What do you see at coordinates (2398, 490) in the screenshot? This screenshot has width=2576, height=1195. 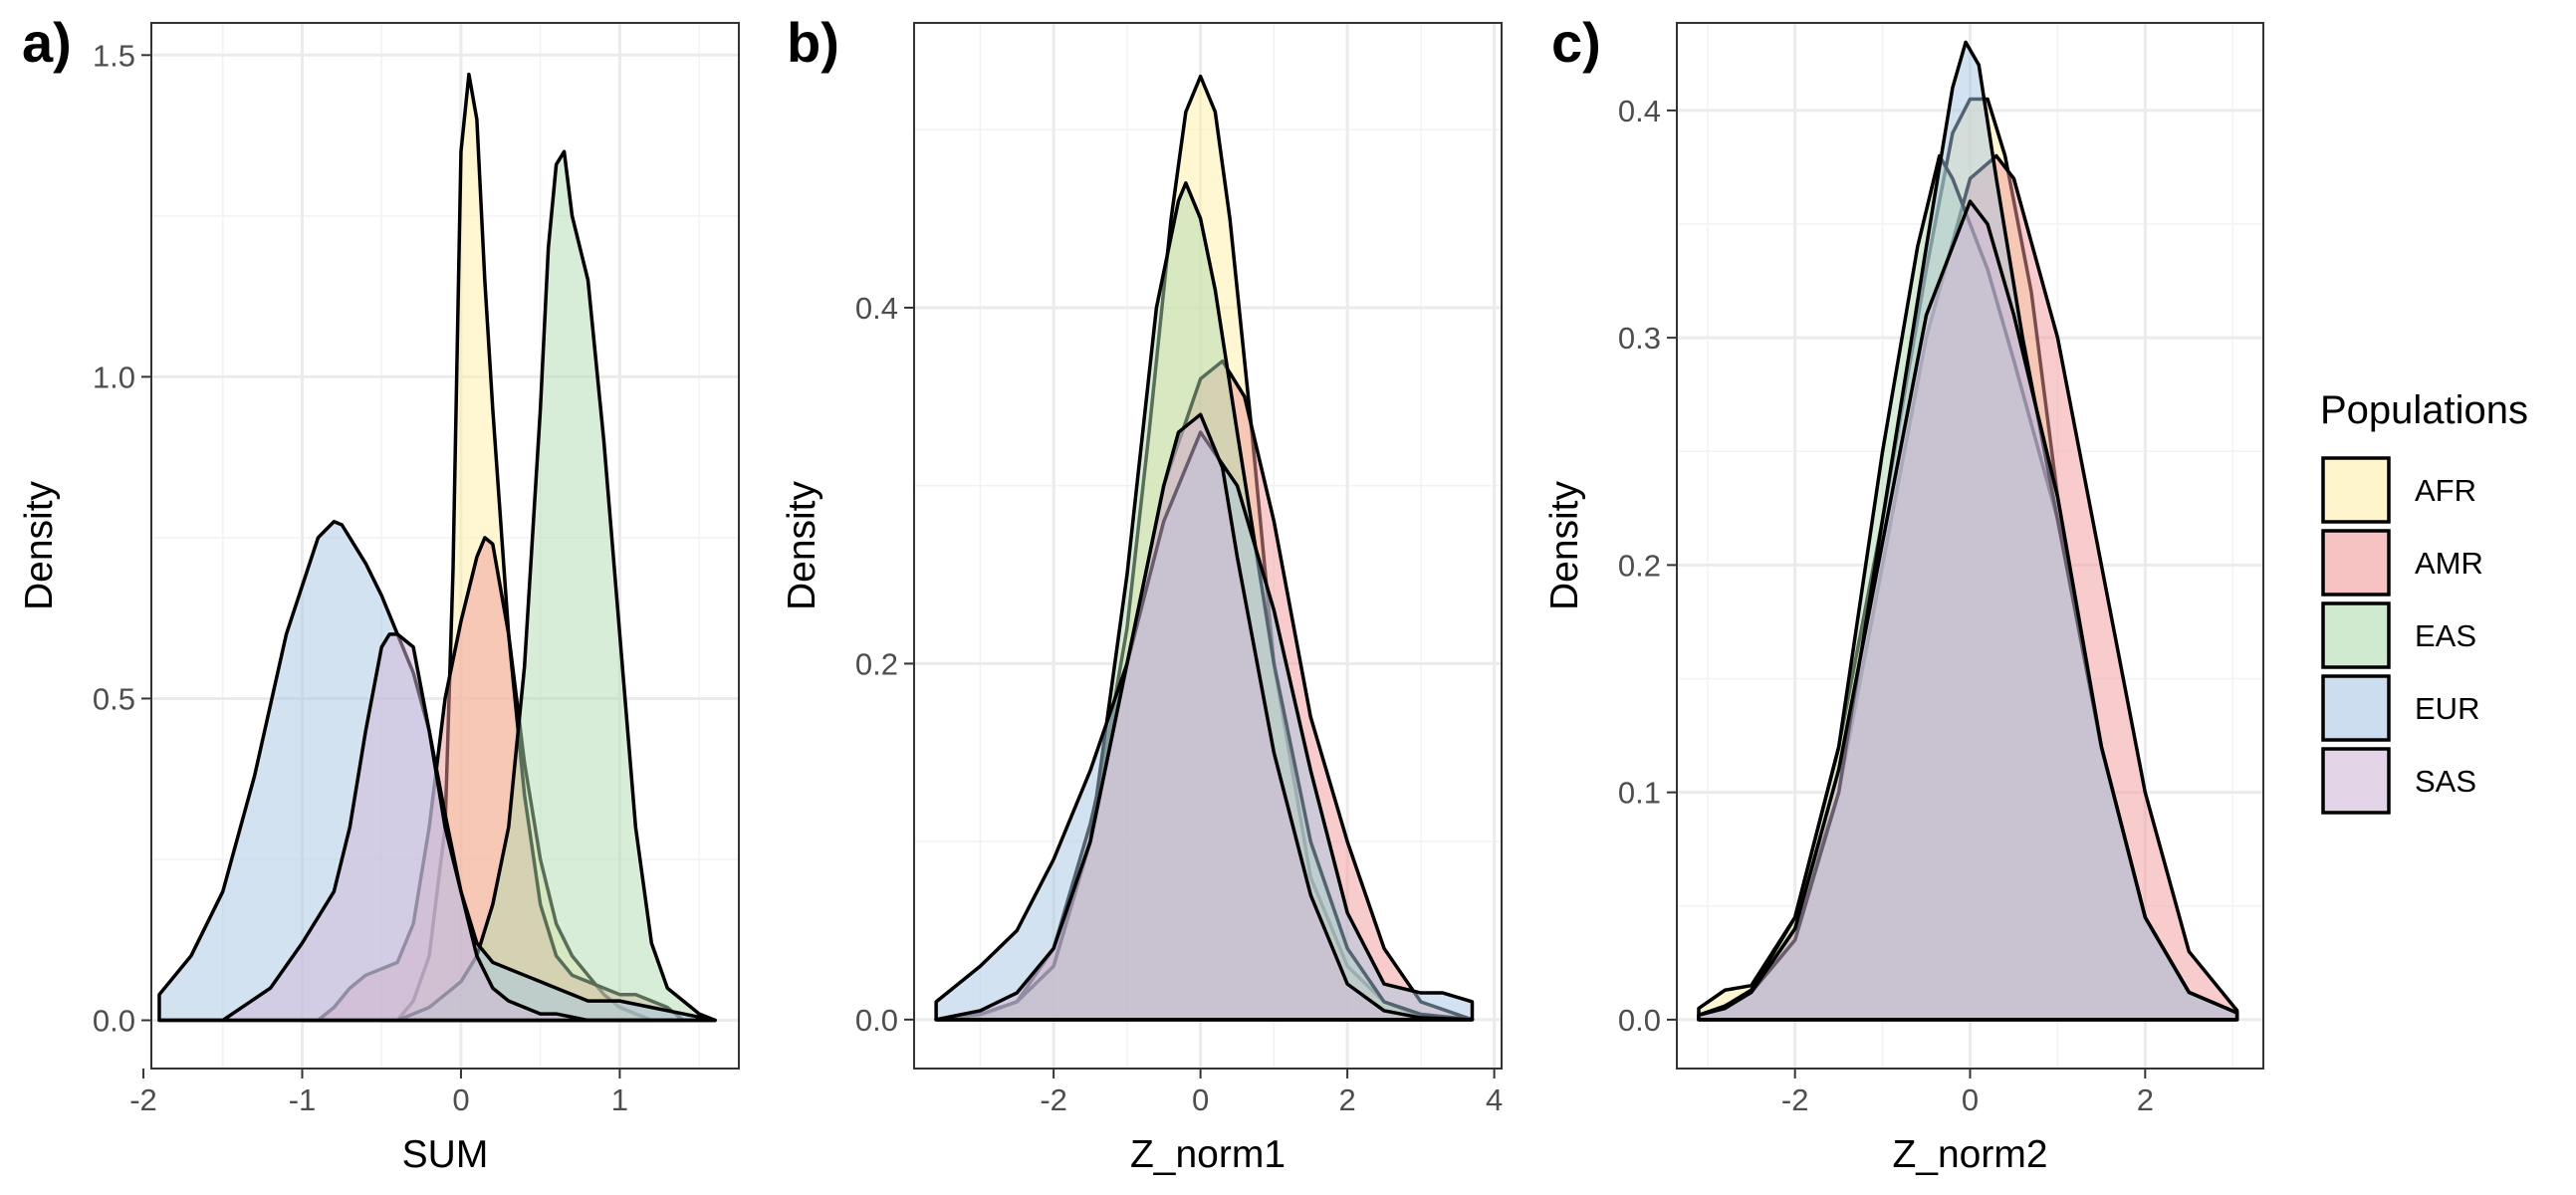 I see `legend-item-afr: AFR` at bounding box center [2398, 490].